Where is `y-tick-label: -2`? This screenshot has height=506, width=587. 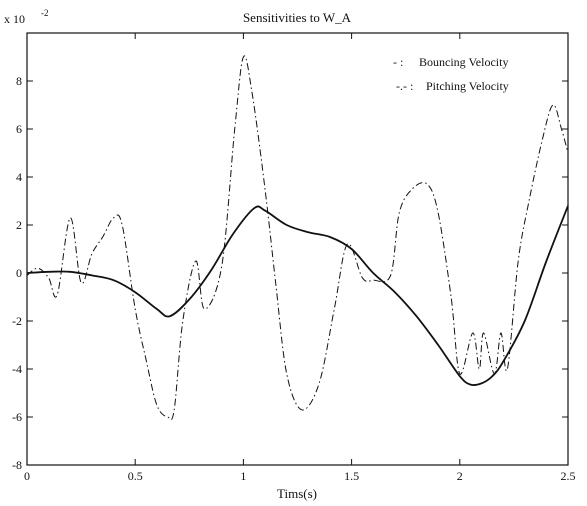
y-tick-label: -2 is located at coordinates (17, 321).